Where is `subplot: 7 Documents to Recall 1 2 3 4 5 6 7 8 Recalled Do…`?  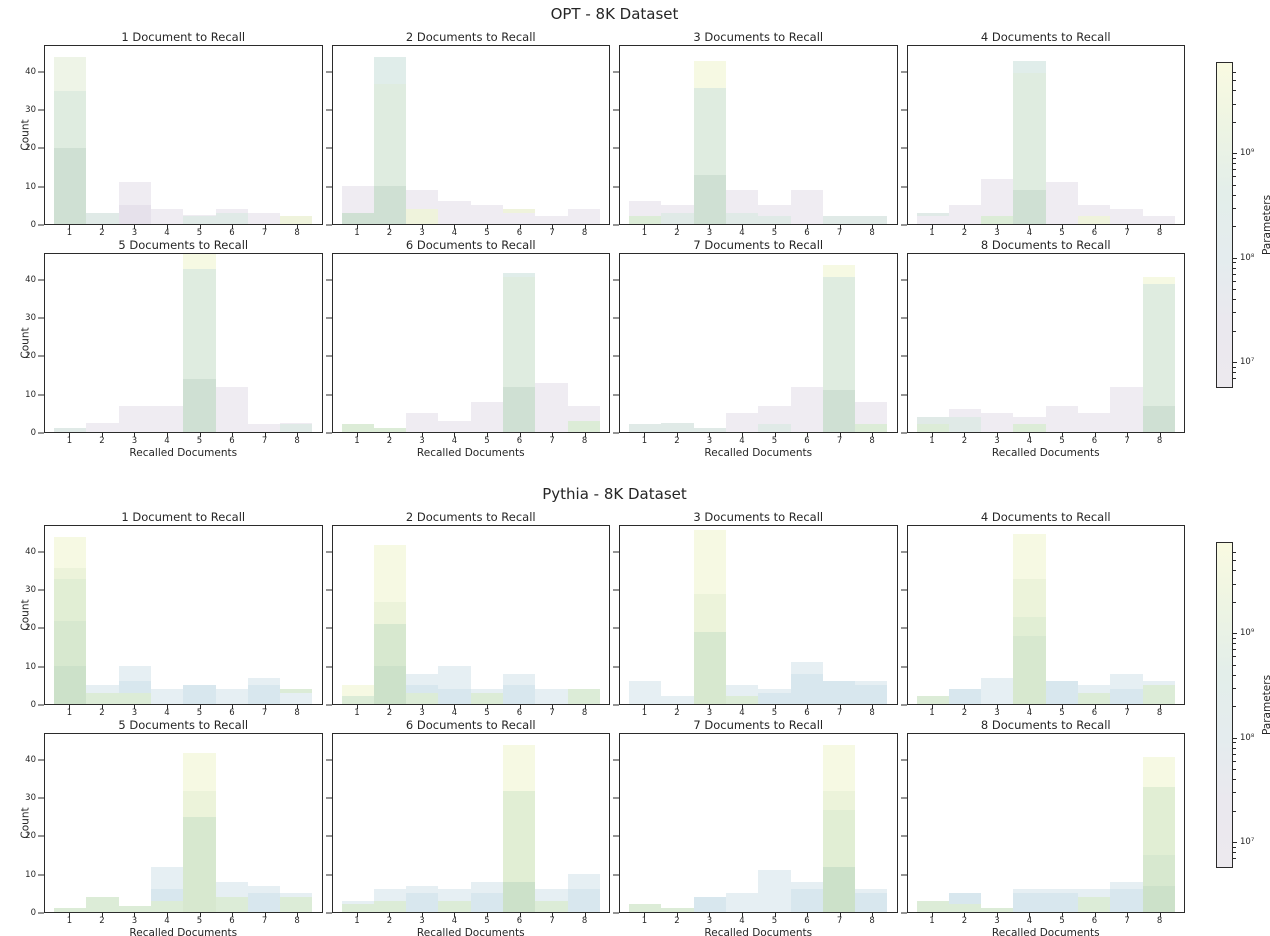 subplot: 7 Documents to Recall 1 2 3 4 5 6 7 8 Recalled Do… is located at coordinates (755, 350).